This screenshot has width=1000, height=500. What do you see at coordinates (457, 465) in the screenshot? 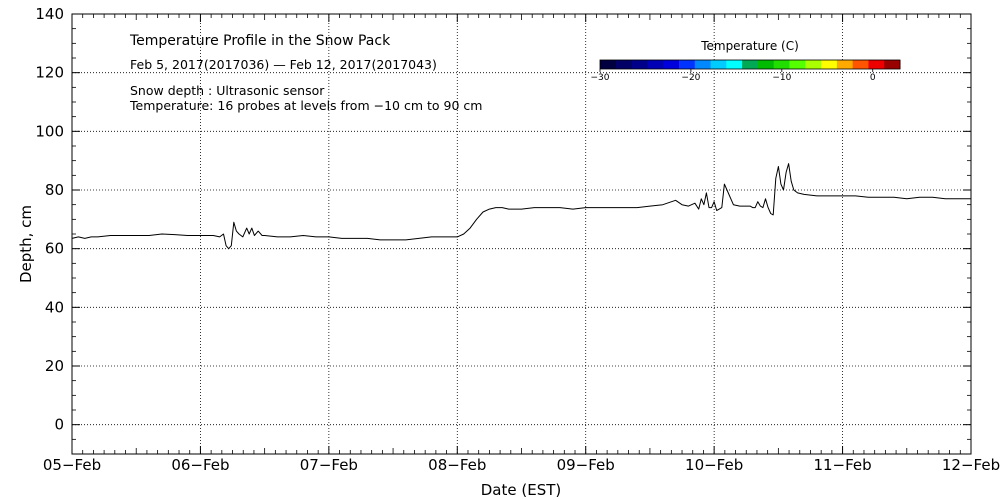
I see `x-tick-label: 08−Feb` at bounding box center [457, 465].